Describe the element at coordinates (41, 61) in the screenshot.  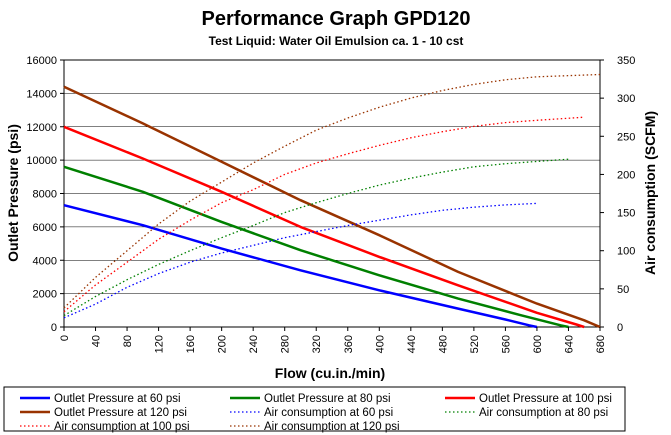
I see `y-tick-label: 16000` at that location.